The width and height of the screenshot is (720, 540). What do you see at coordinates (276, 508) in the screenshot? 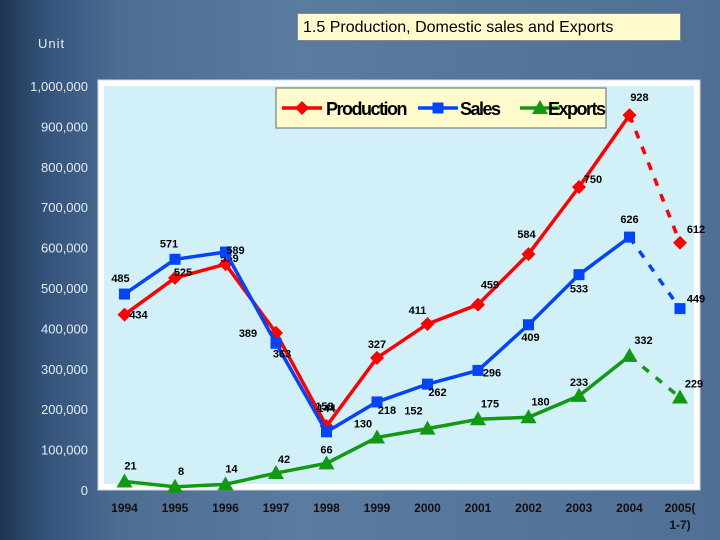
I see `x-tick-label: 1997` at bounding box center [276, 508].